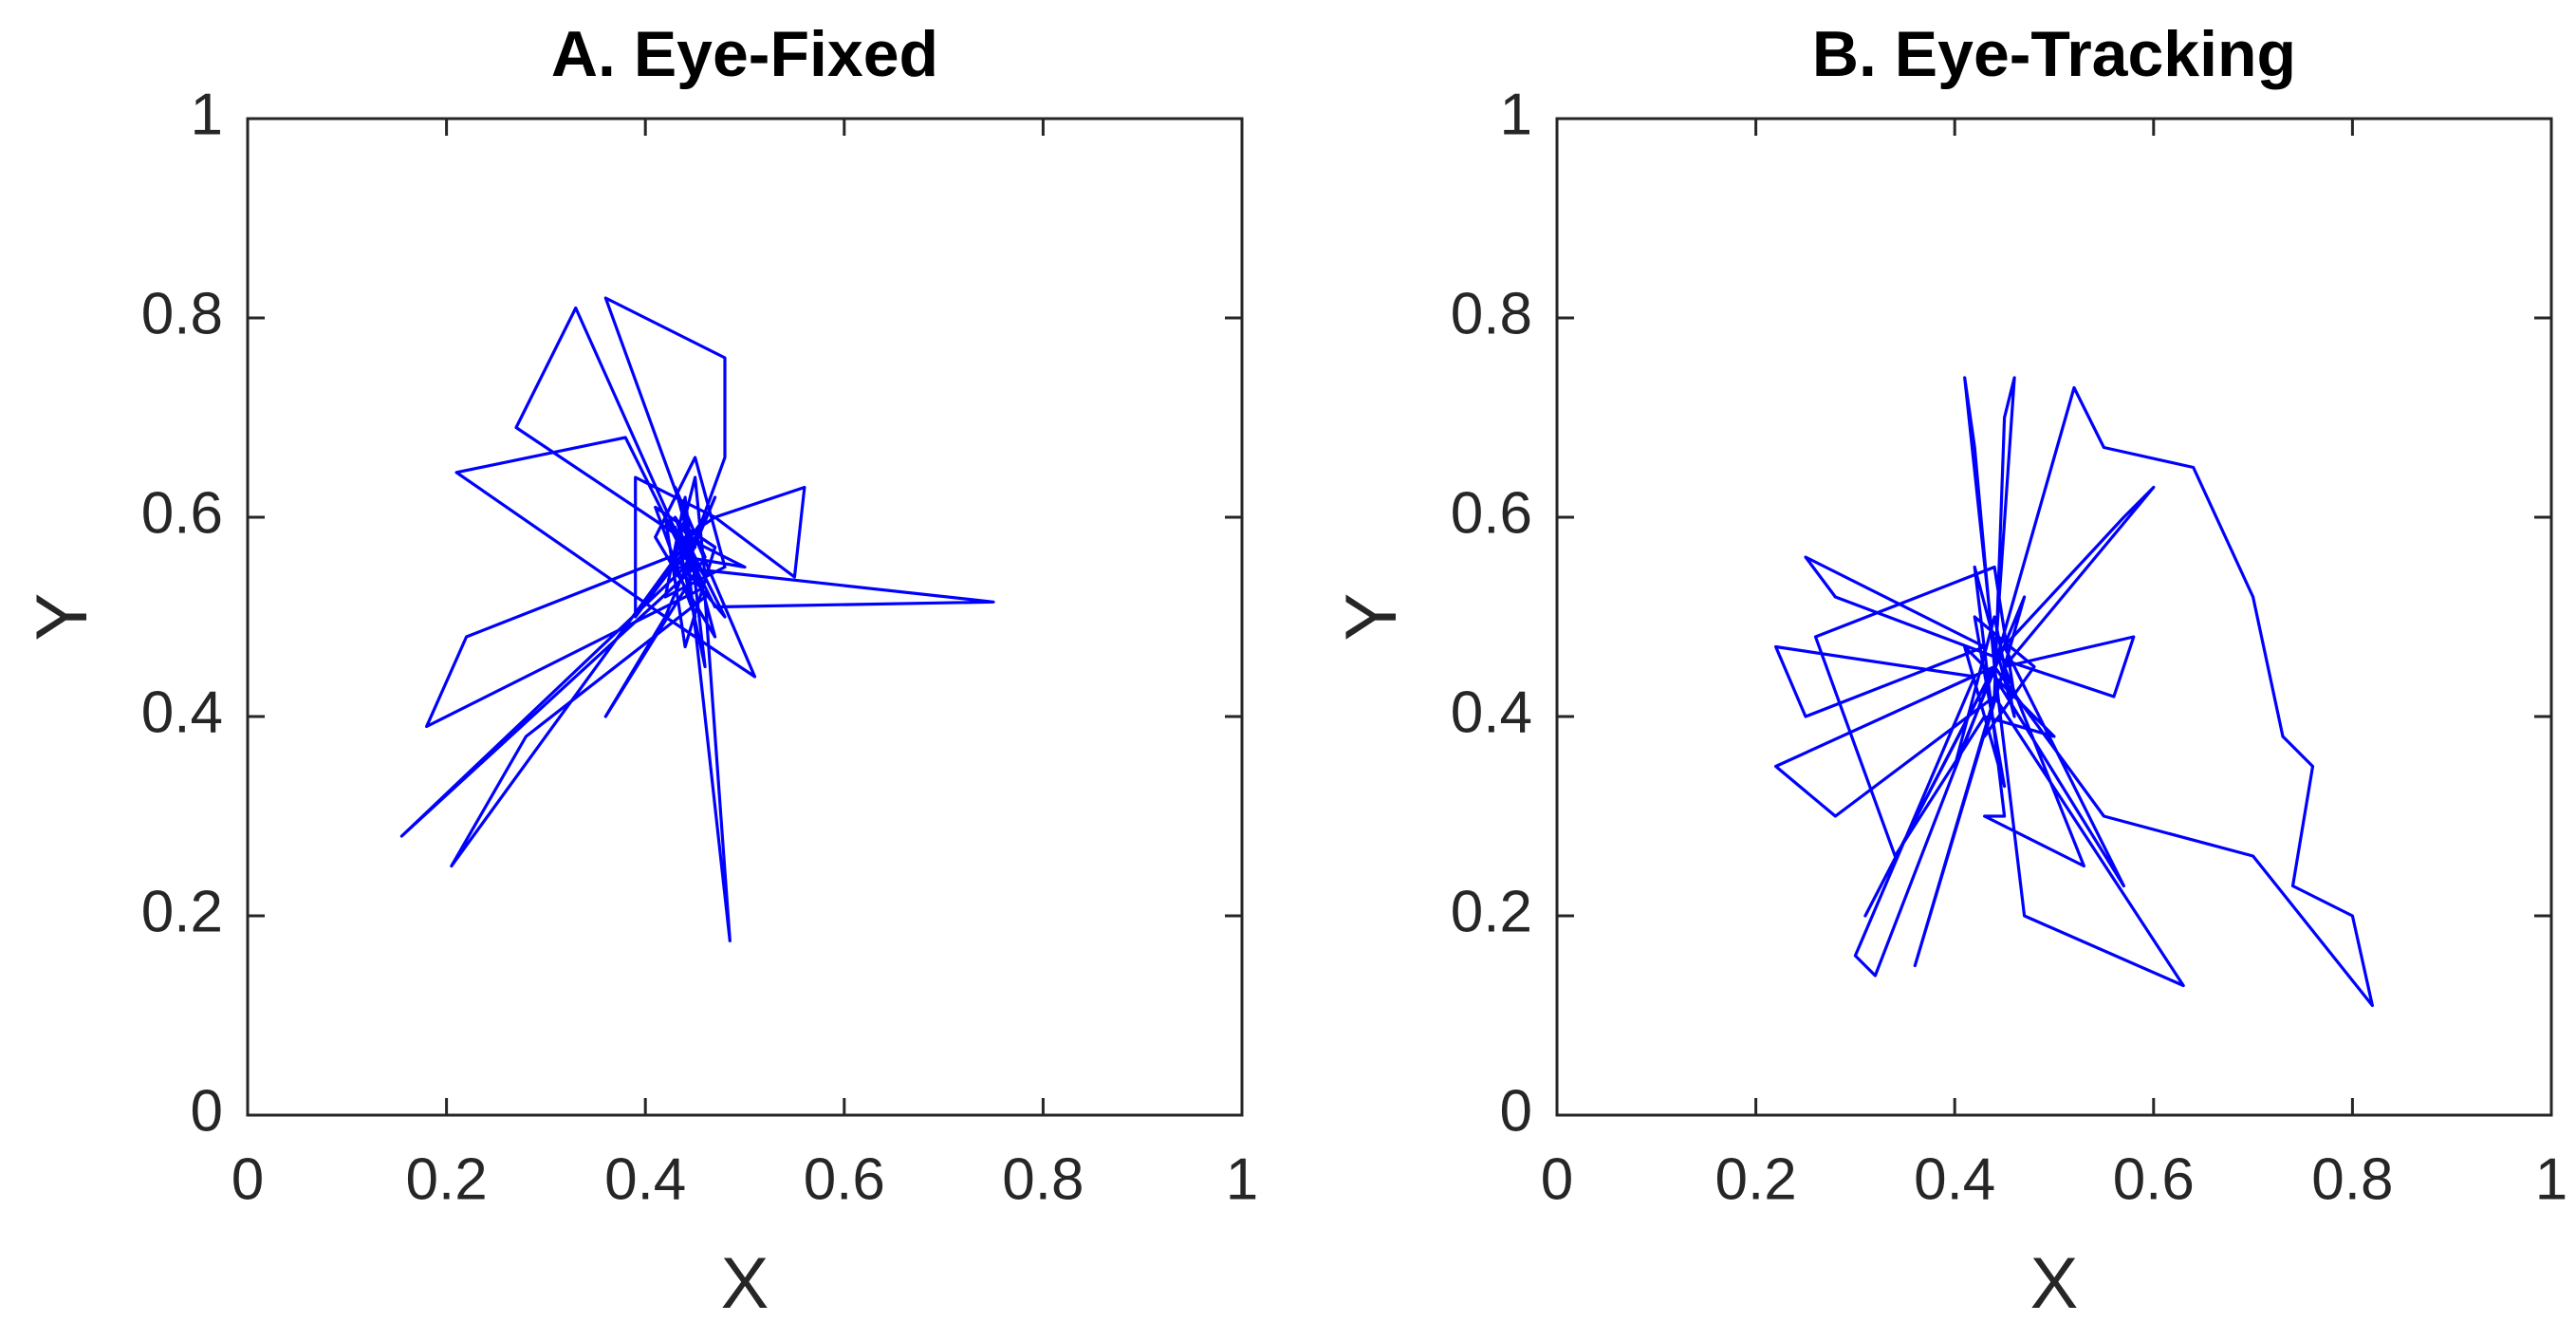 The width and height of the screenshot is (2576, 1341). Describe the element at coordinates (2054, 54) in the screenshot. I see `chart-title: B. Eye-Tracking` at that location.